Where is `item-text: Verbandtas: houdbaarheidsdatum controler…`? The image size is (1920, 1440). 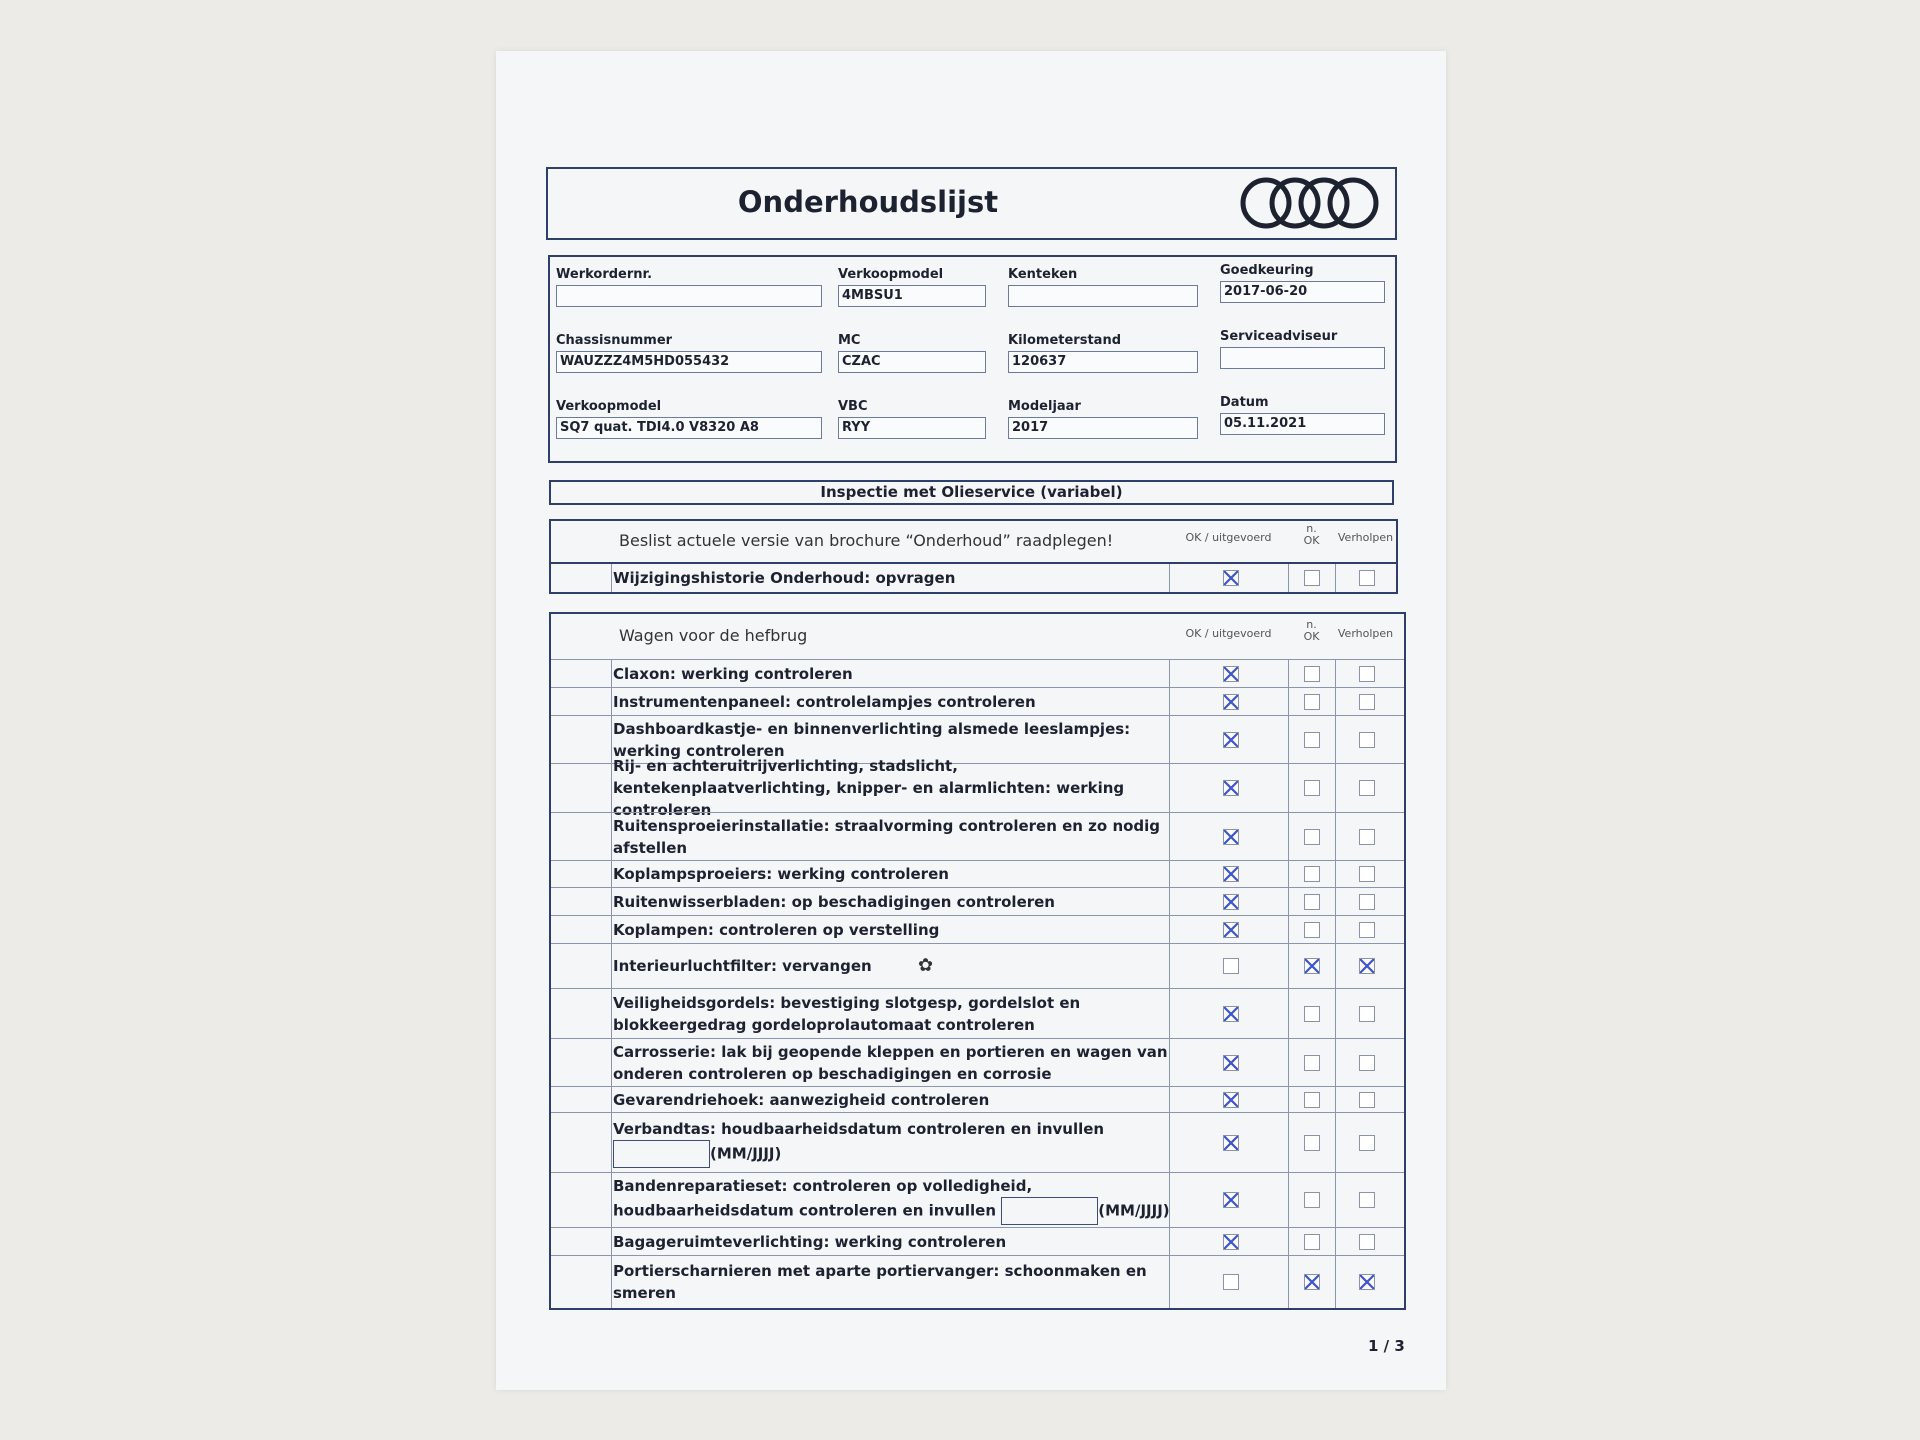 item-text: Verbandtas: houdbaarheidsdatum controler… is located at coordinates (893, 1143).